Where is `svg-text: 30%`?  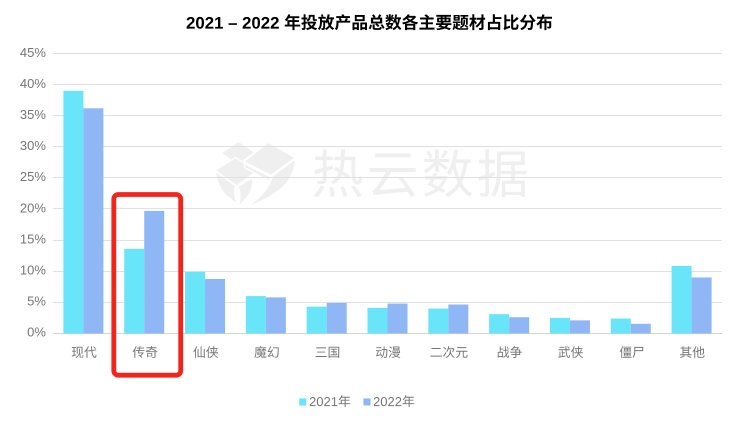
svg-text: 30% is located at coordinates (33, 145).